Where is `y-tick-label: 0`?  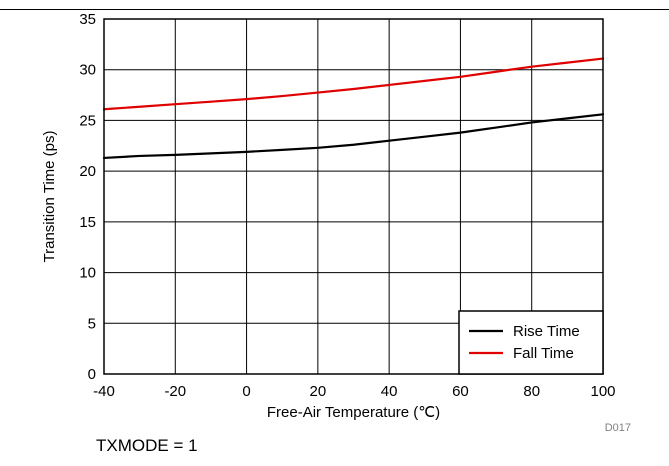 y-tick-label: 0 is located at coordinates (92, 374).